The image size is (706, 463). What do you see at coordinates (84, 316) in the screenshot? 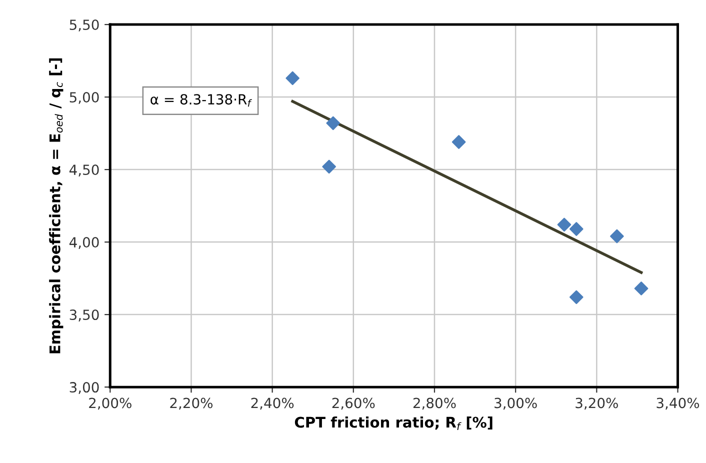
I see `y-tick-label: 3,50` at bounding box center [84, 316].